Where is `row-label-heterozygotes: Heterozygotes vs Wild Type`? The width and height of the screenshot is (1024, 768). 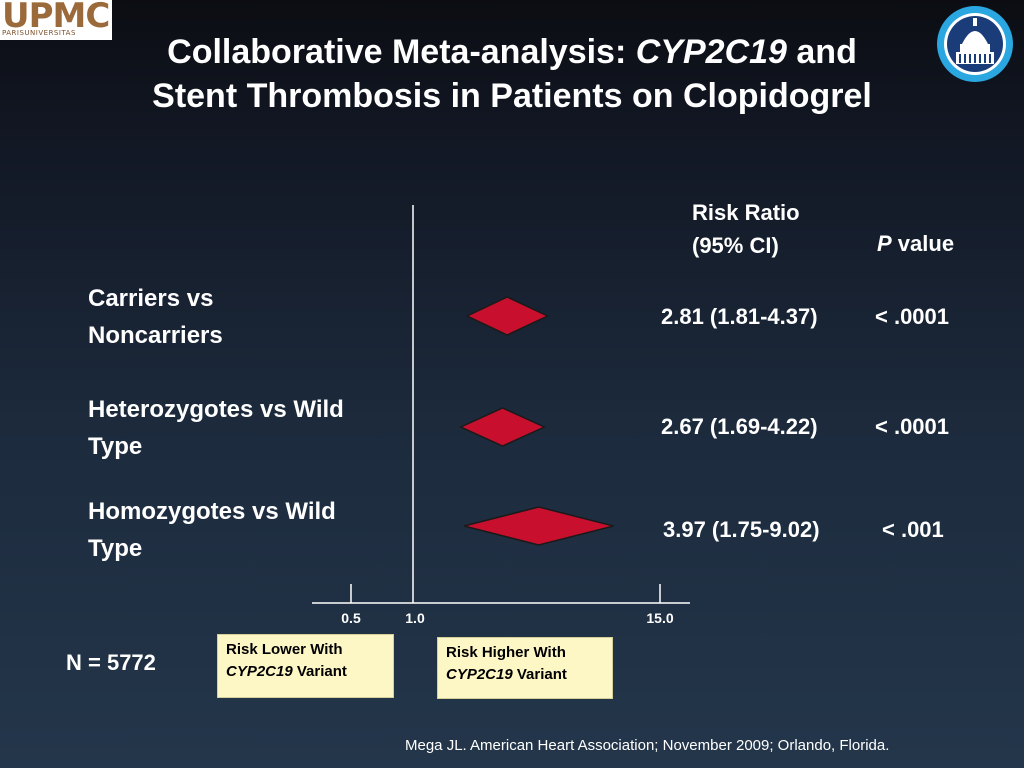
row-label-heterozygotes: Heterozygotes vs Wild Type is located at coordinates (216, 428).